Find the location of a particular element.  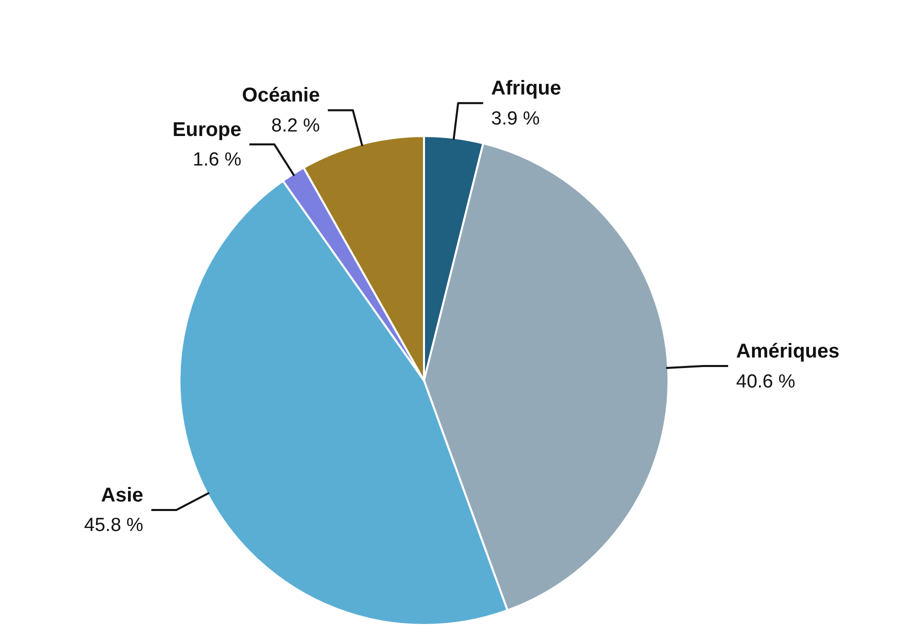

slice-label: Afrique is located at coordinates (526, 89).